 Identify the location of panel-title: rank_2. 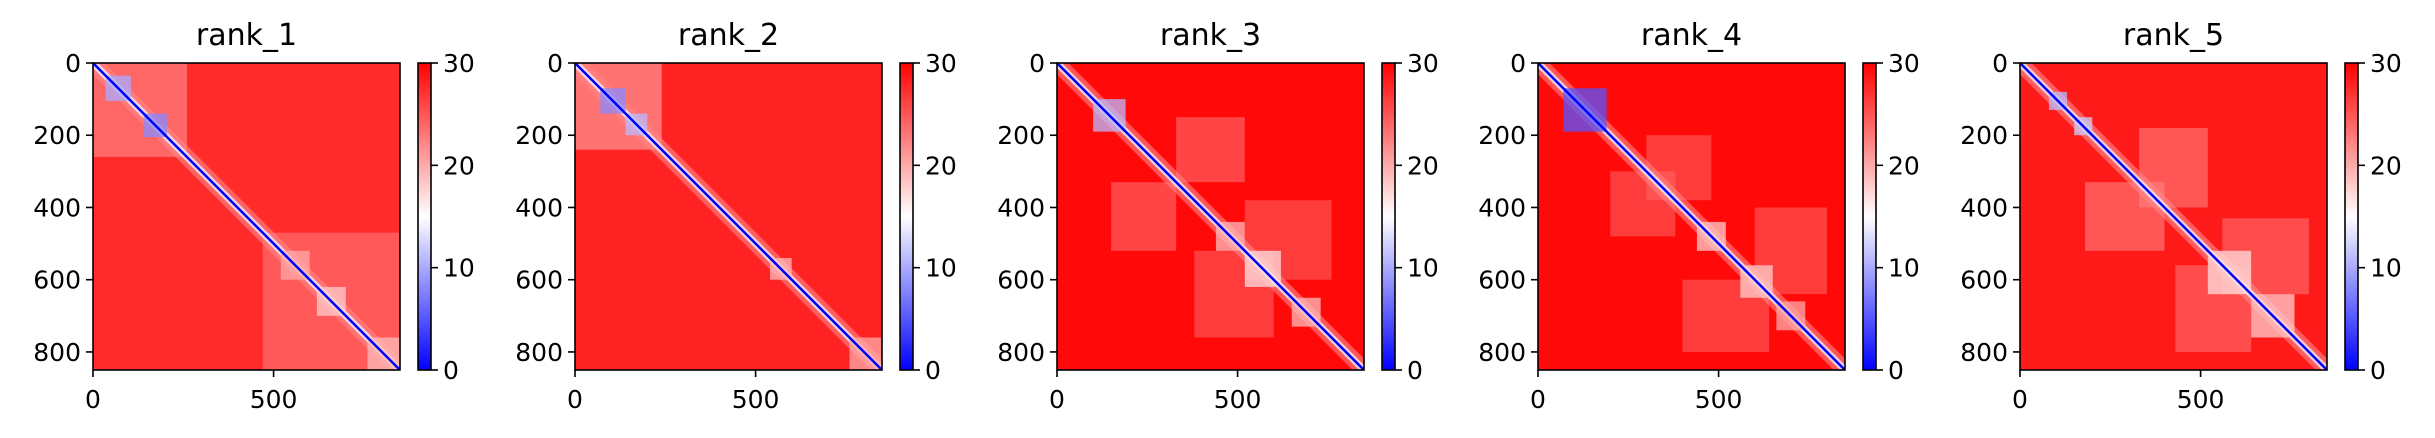
(728, 35).